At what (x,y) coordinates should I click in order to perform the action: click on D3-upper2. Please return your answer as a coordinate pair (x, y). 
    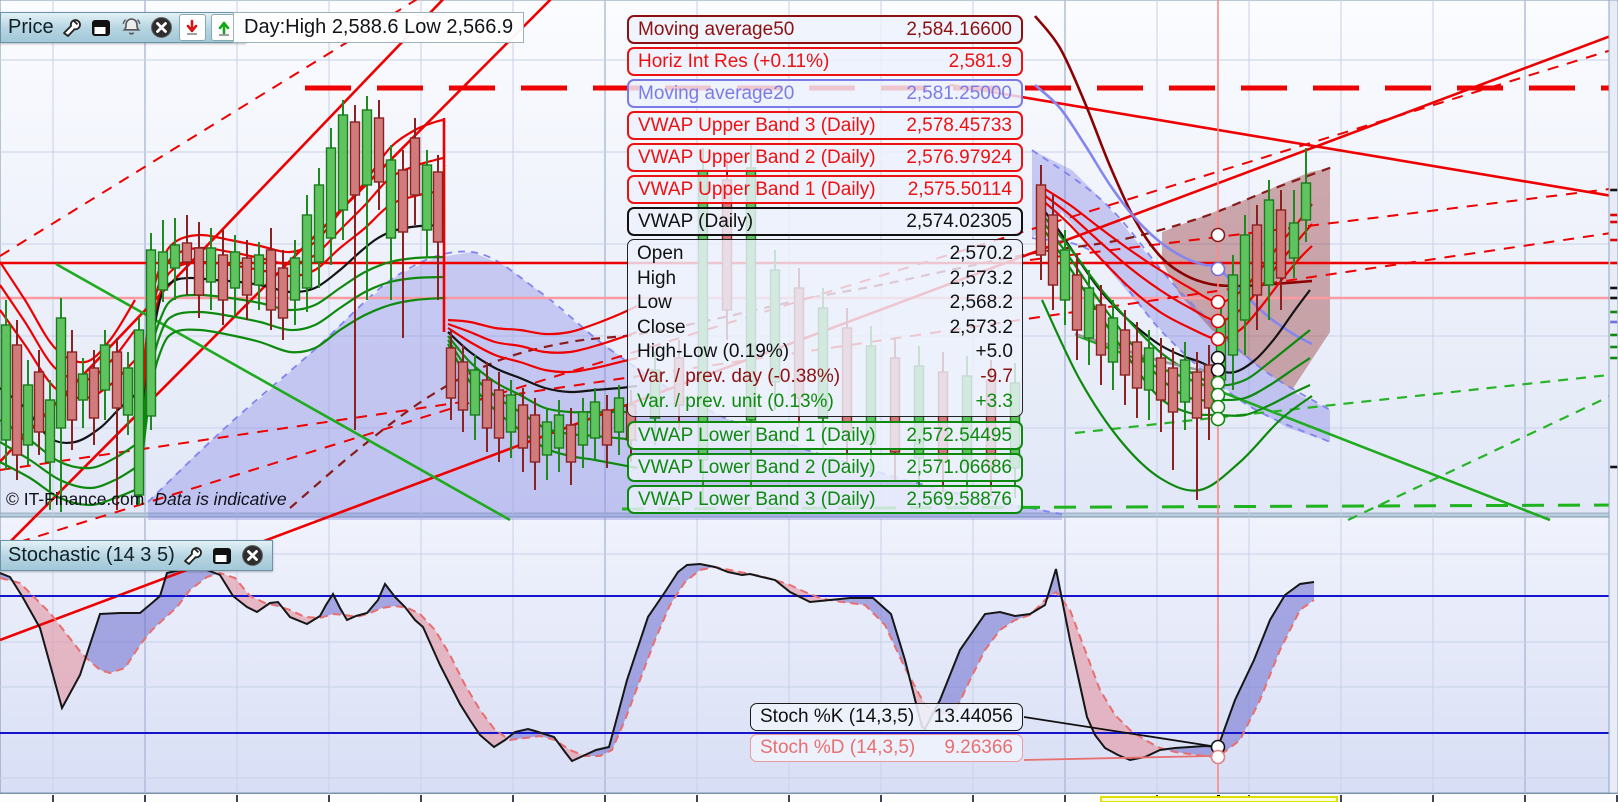
    Looking at the image, I should click on (542, 338).